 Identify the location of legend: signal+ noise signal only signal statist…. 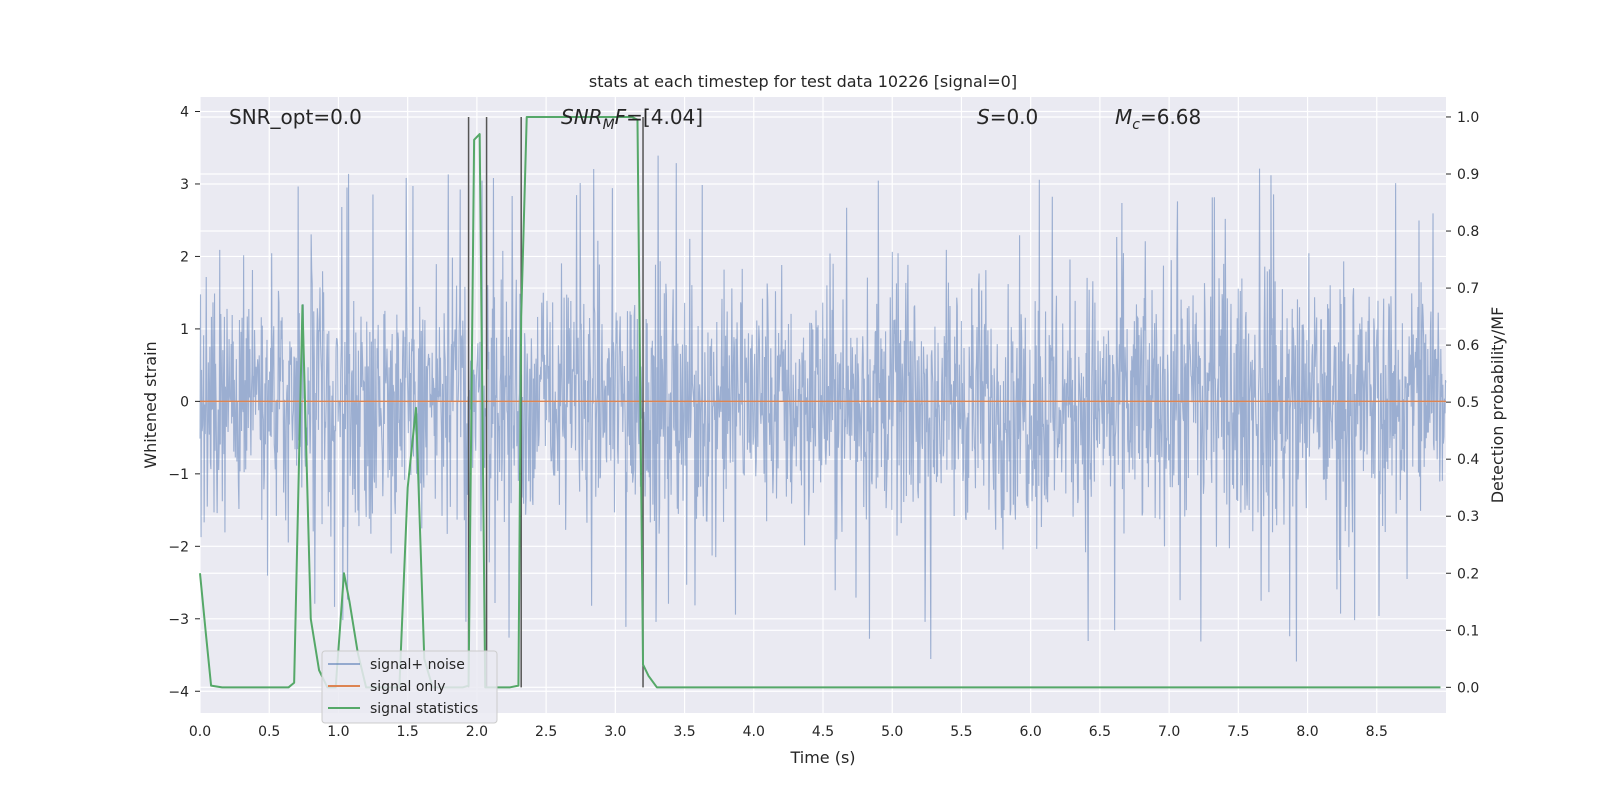
(409, 687).